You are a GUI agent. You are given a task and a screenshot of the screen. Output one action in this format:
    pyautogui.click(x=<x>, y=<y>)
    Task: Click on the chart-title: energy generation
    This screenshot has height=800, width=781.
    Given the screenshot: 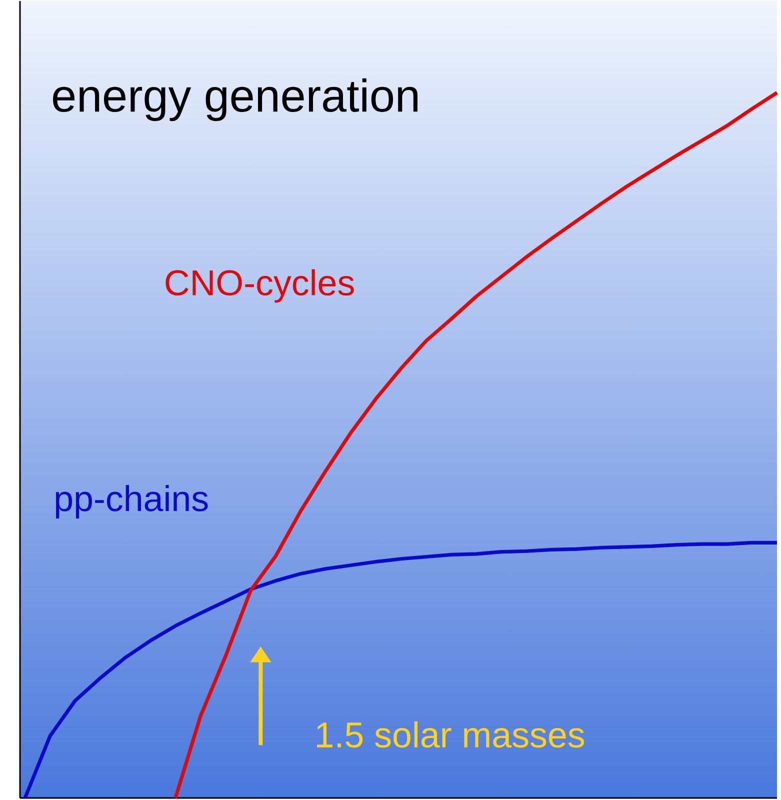 What is the action you would take?
    pyautogui.click(x=235, y=100)
    